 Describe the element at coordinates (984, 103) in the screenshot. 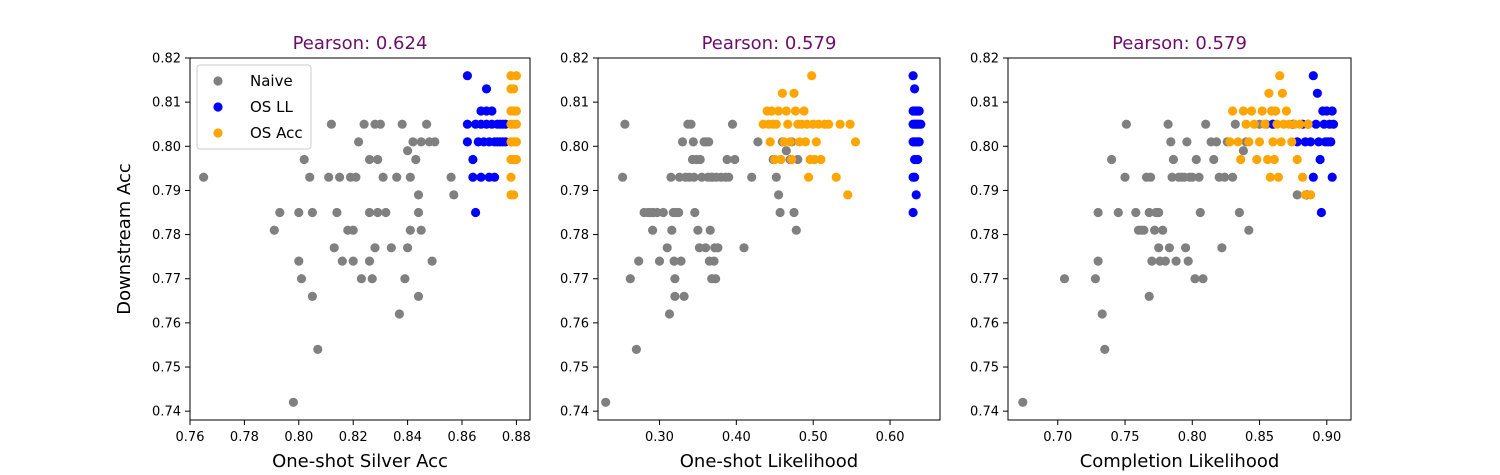

I see `y-tick-label: 0.81` at that location.